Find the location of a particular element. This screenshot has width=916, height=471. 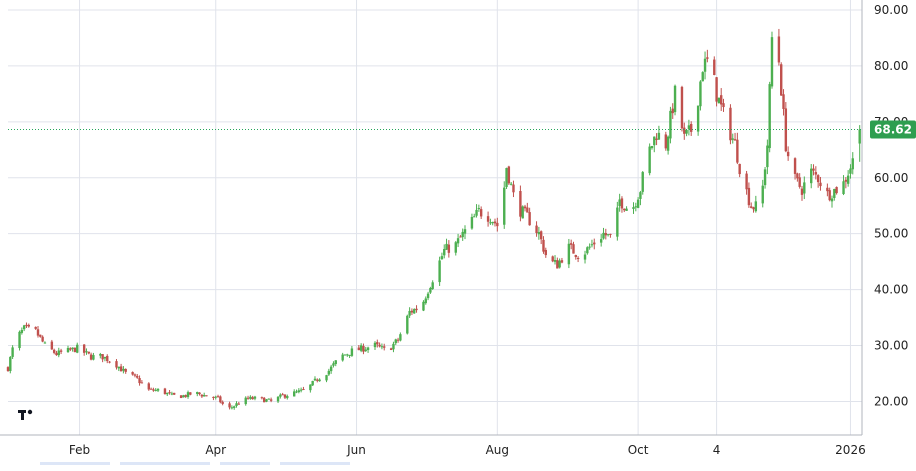

timescale-scrollbar is located at coordinates (195, 463).